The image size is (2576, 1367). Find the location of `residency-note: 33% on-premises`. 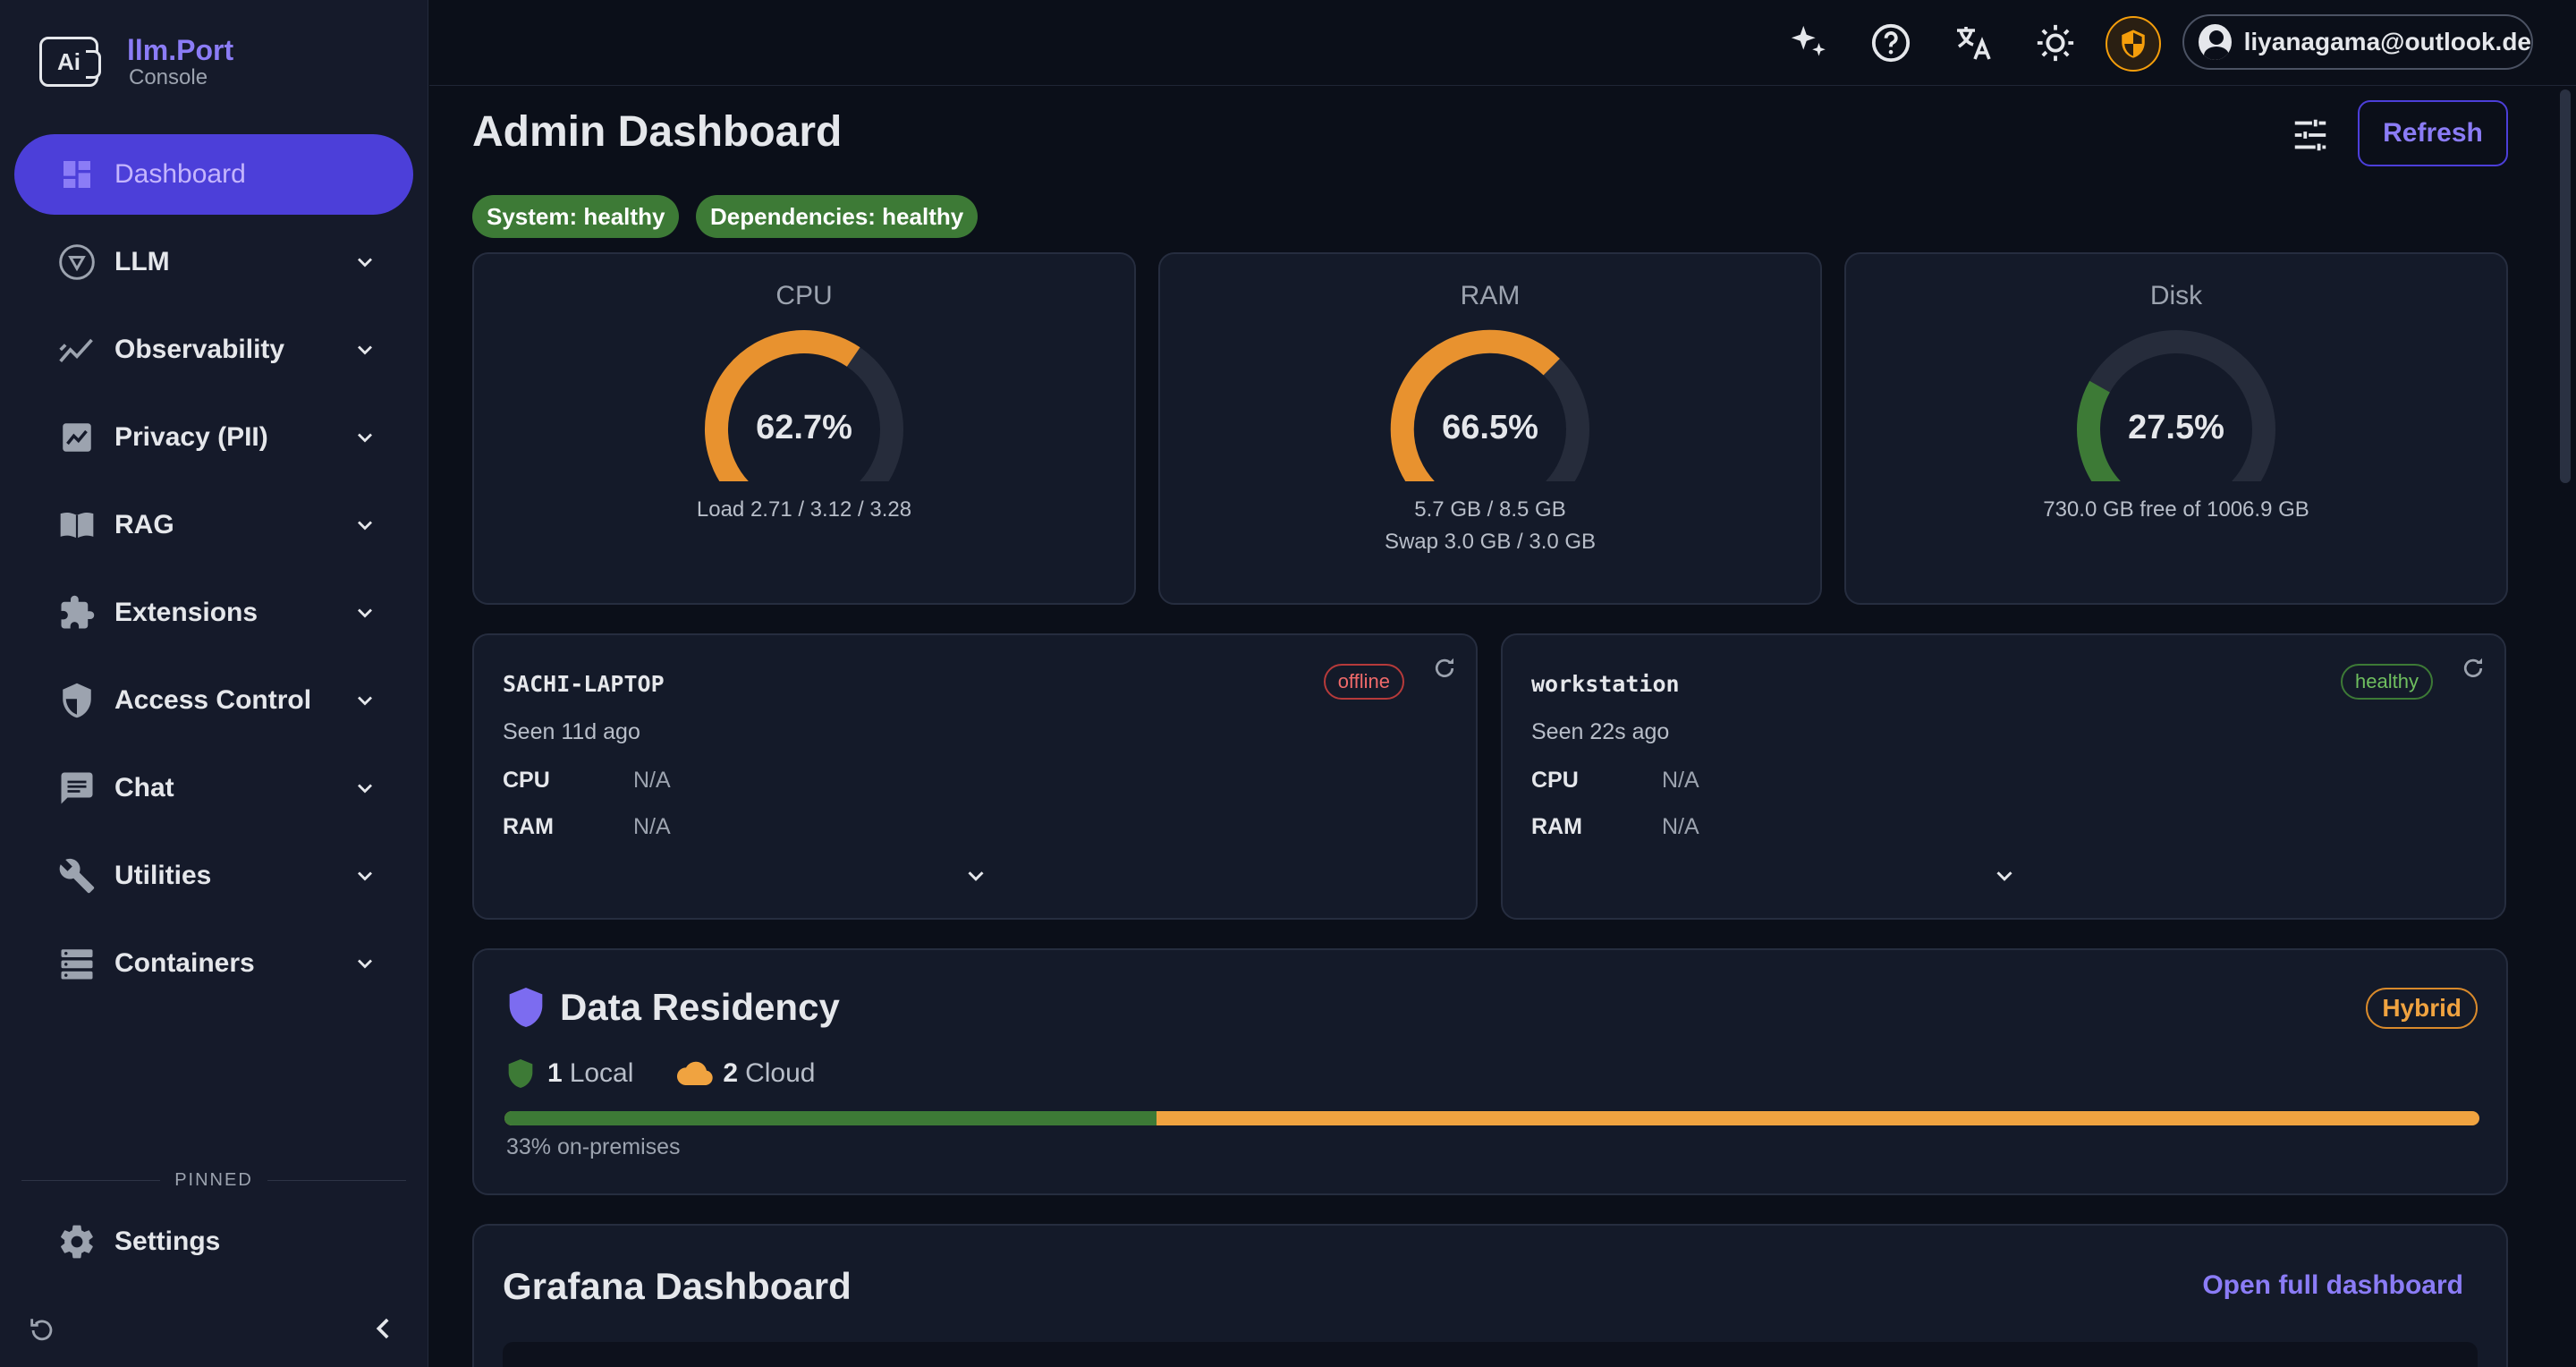

residency-note: 33% on-premises is located at coordinates (593, 1146).